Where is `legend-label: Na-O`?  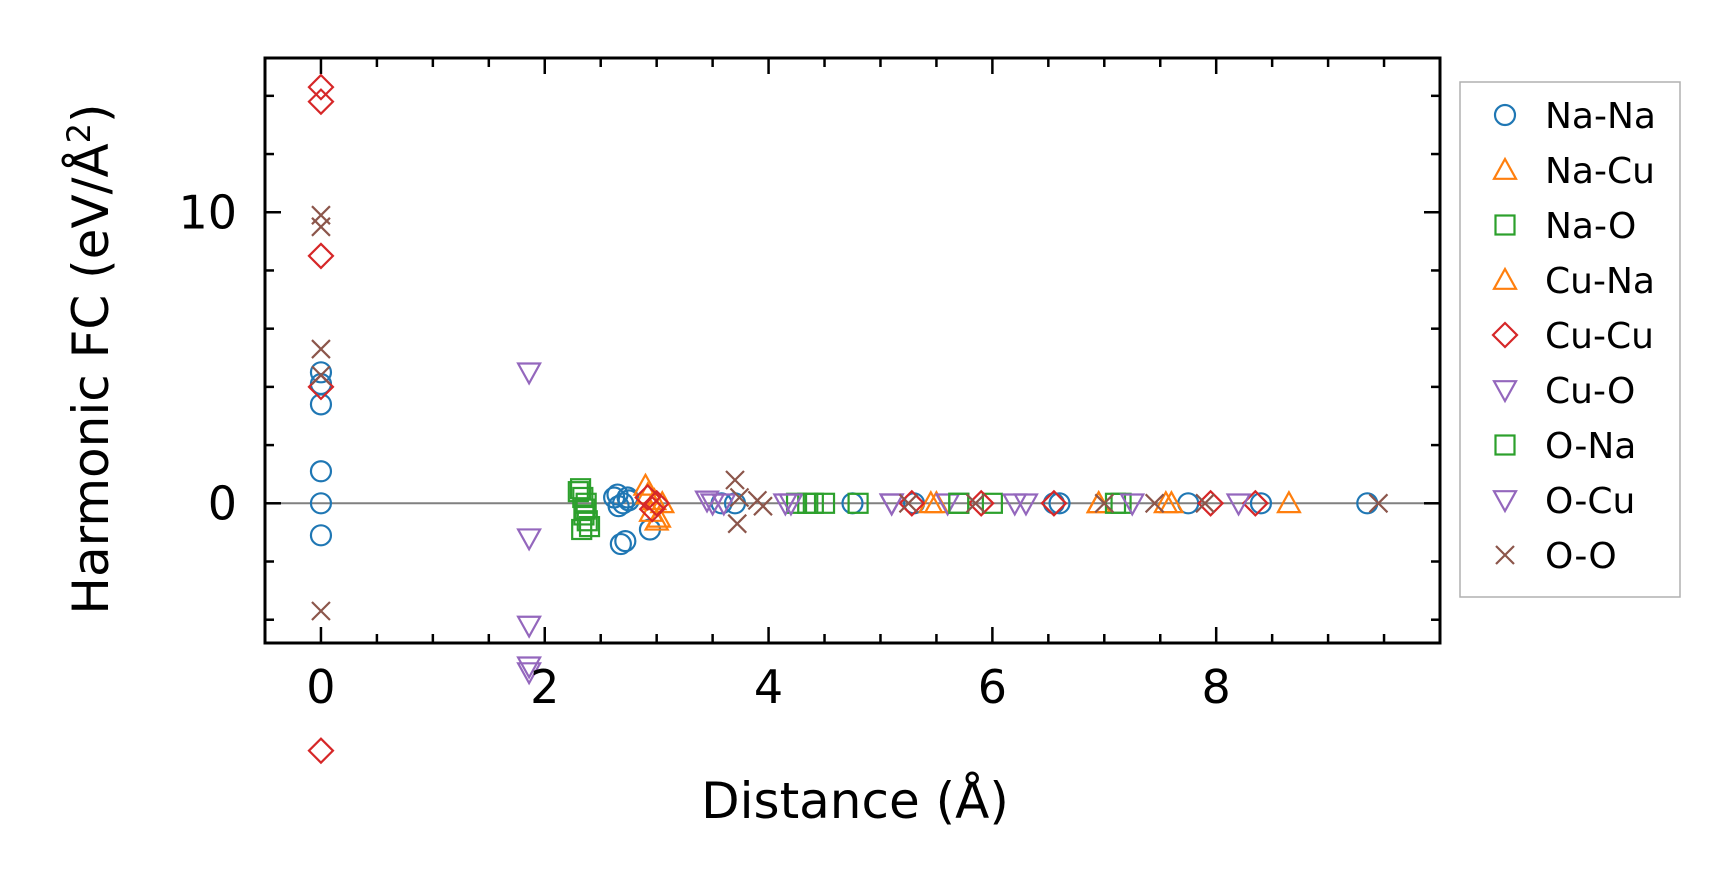
legend-label: Na-O is located at coordinates (1590, 226).